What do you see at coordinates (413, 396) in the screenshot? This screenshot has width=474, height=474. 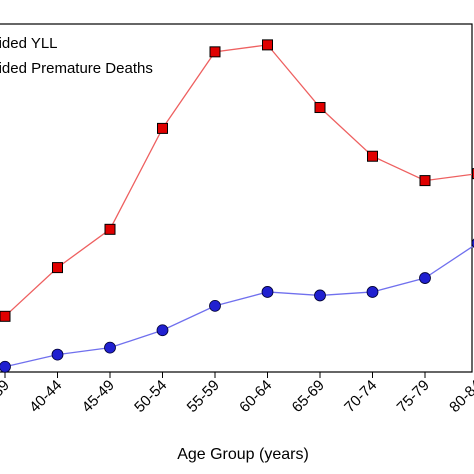 I see `x-tick-label-75-79: 75-79` at bounding box center [413, 396].